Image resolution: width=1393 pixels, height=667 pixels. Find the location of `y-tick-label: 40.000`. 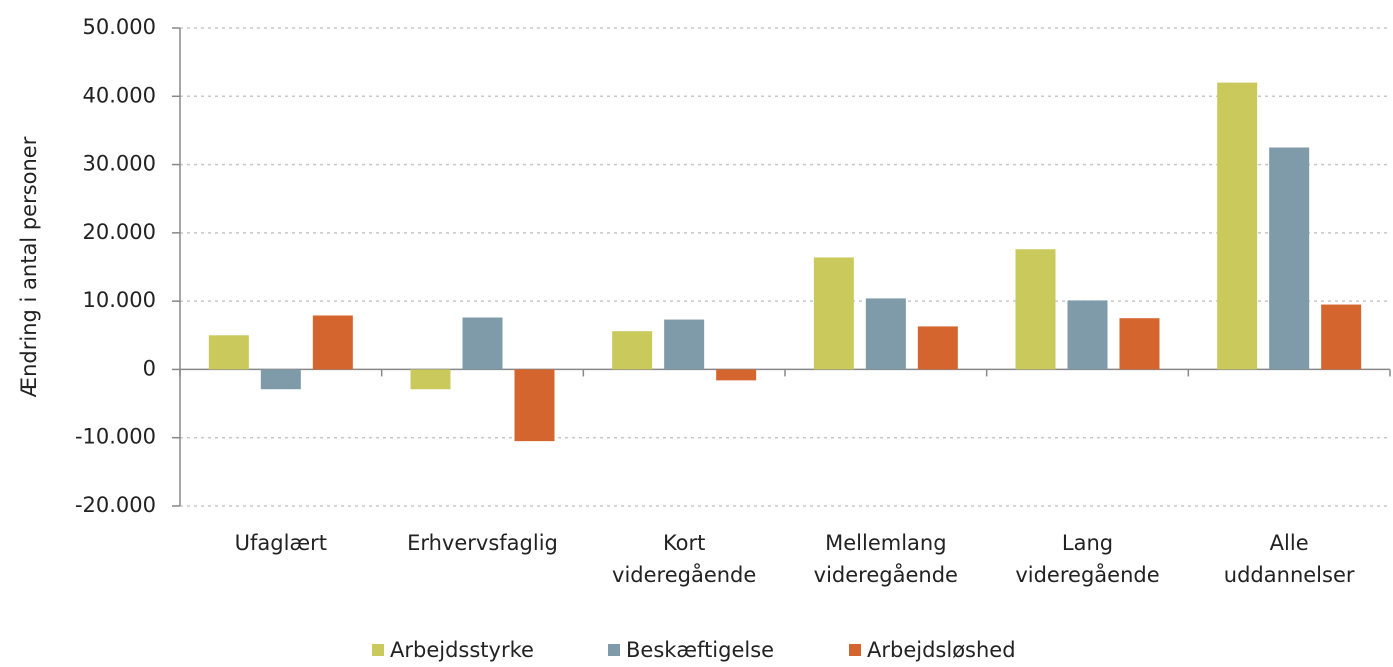

y-tick-label: 40.000 is located at coordinates (119, 95).